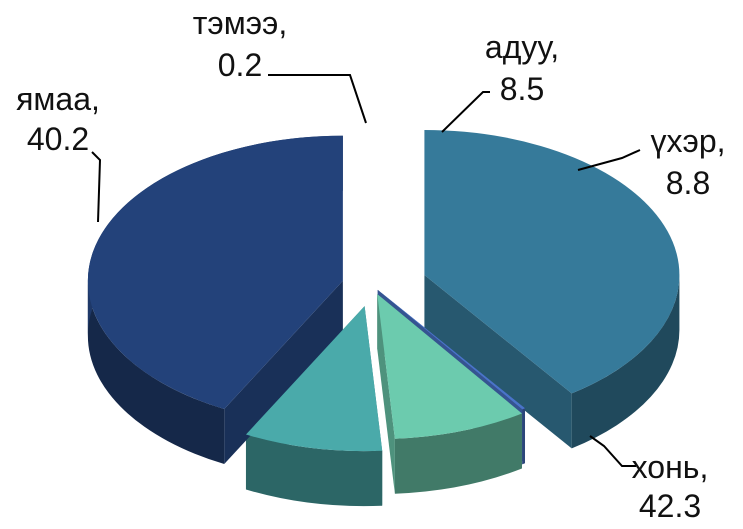 This screenshot has height=529, width=743. Describe the element at coordinates (58, 99) in the screenshot. I see `slice-label-0: ямаа,` at that location.